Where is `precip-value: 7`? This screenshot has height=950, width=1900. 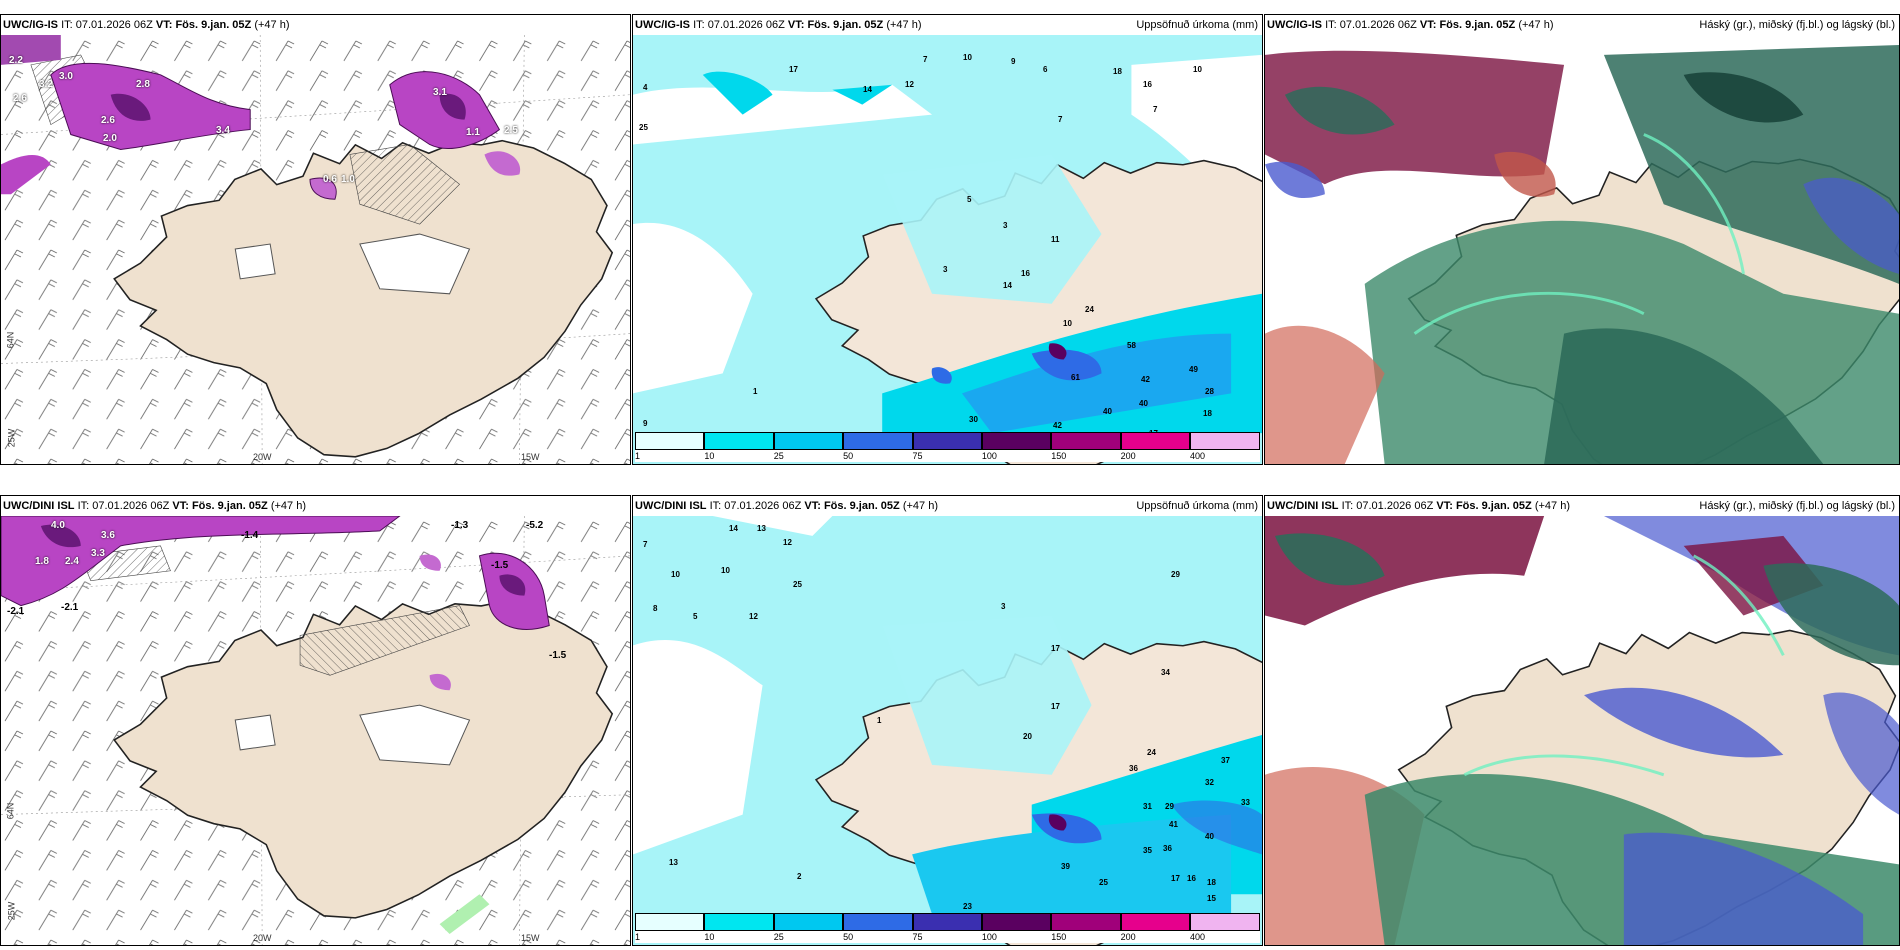
precip-value: 7 is located at coordinates (925, 59).